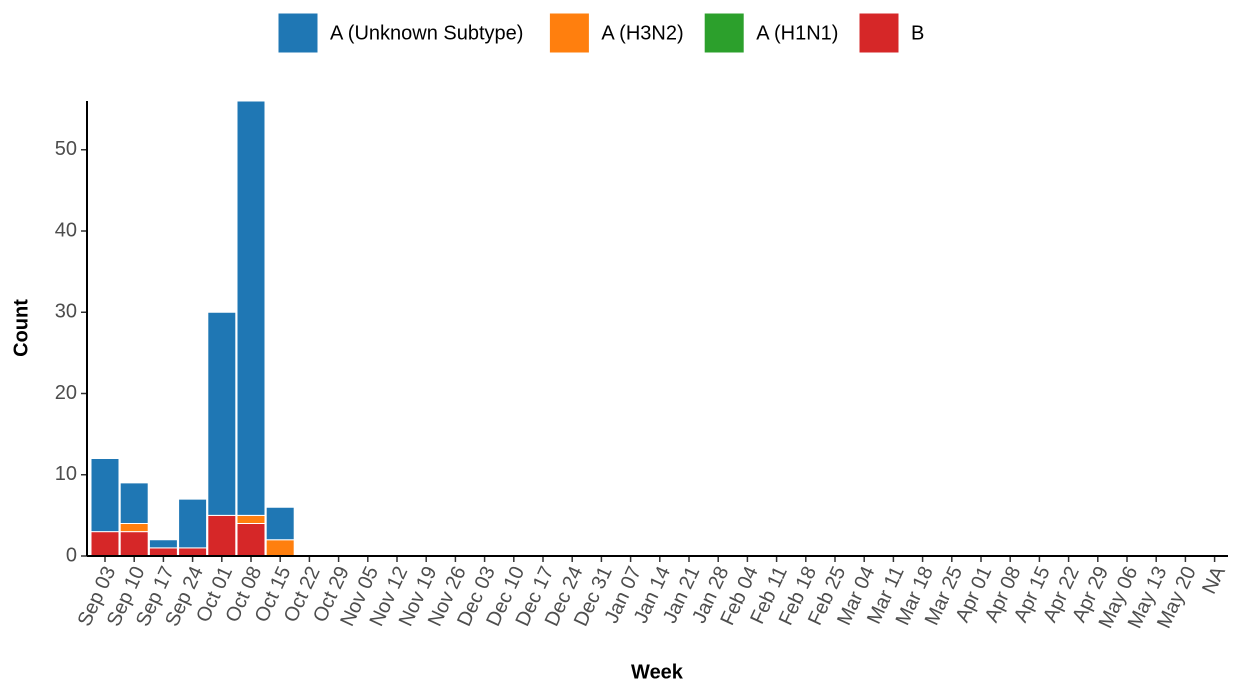 The width and height of the screenshot is (1235, 686). I want to click on y-tick-label: 50, so click(66, 149).